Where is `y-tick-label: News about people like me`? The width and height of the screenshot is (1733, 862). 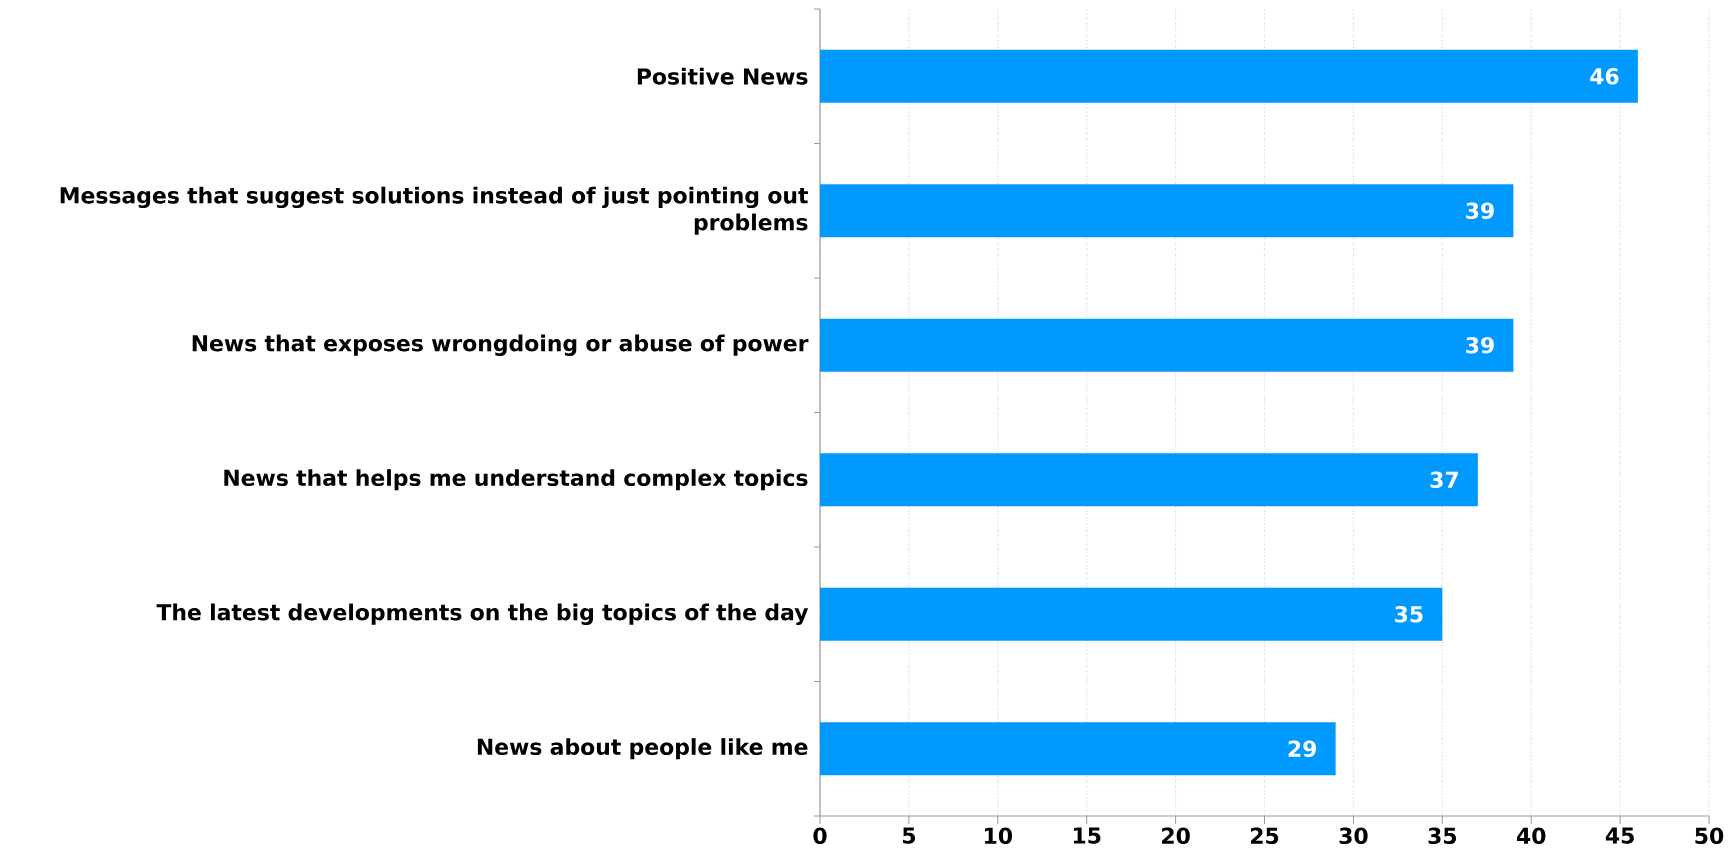 y-tick-label: News about people like me is located at coordinates (642, 749).